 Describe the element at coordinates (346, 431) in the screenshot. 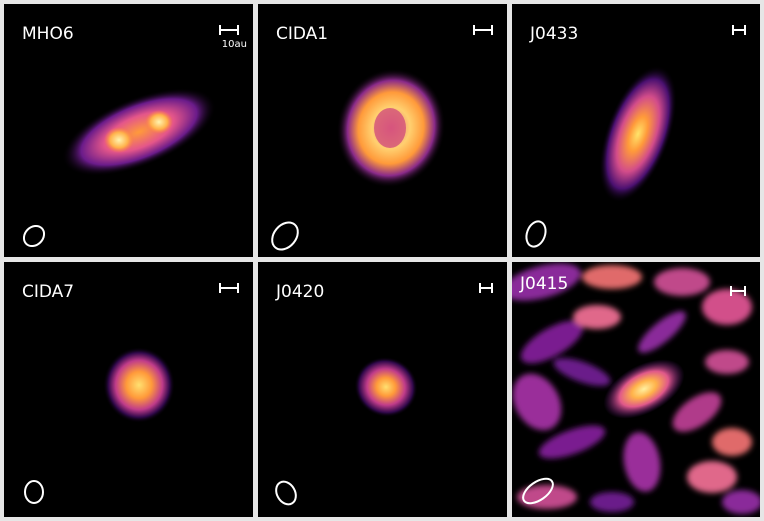

I see `j0420-image` at that location.